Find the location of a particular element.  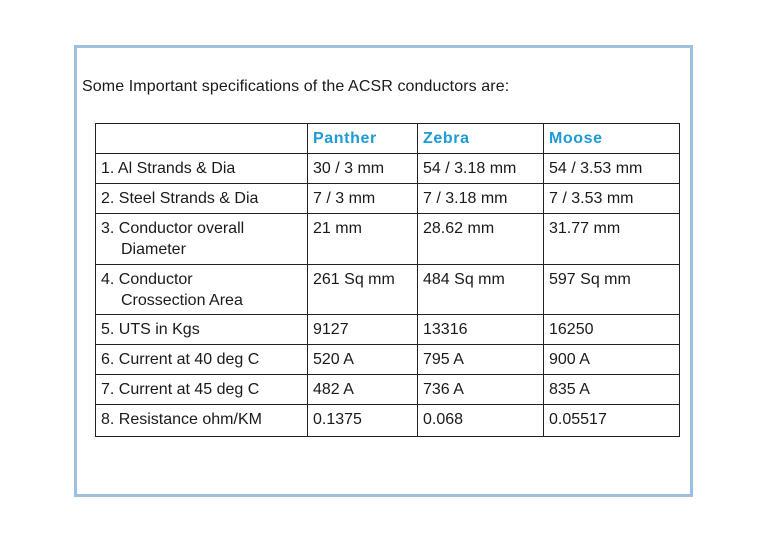

cell-zebra: 54 / 3.18 mm is located at coordinates (480, 168).